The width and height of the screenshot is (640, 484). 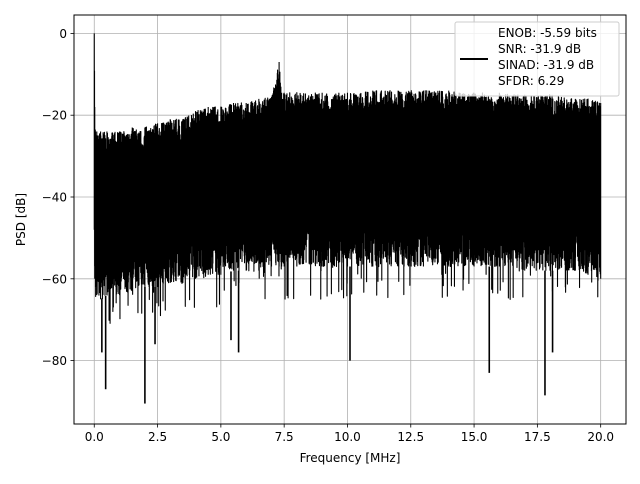 I want to click on x-tick-label: 20.0, so click(x=600, y=437).